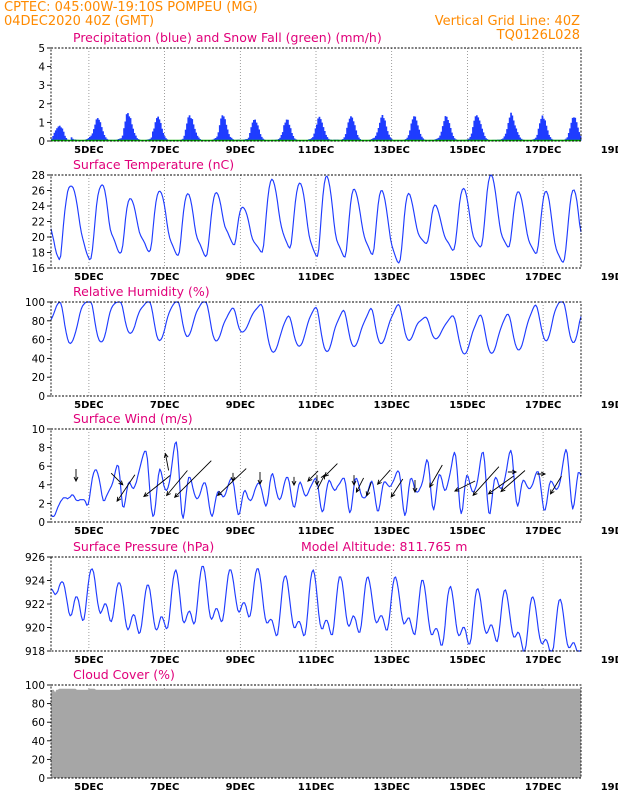 This screenshot has width=618, height=800. I want to click on press-title: Surface Pressure (hPa), so click(143, 546).